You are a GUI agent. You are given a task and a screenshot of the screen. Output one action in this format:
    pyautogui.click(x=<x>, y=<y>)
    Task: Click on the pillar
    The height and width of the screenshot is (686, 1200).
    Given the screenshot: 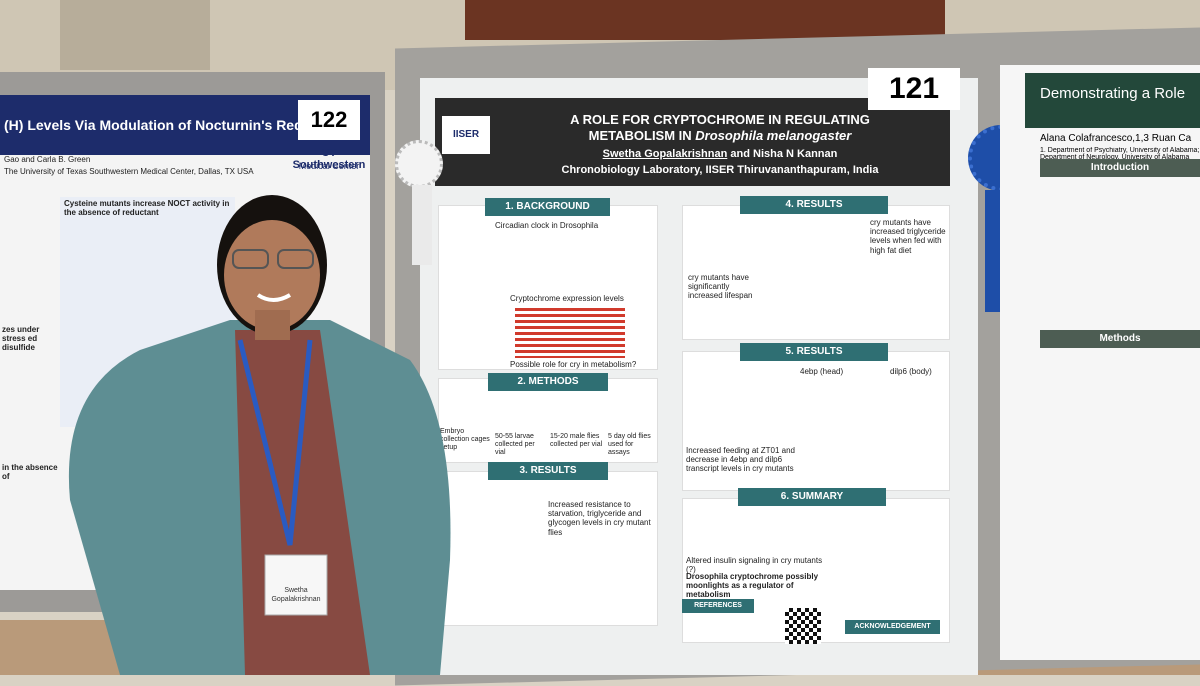 What is the action you would take?
    pyautogui.click(x=135, y=35)
    